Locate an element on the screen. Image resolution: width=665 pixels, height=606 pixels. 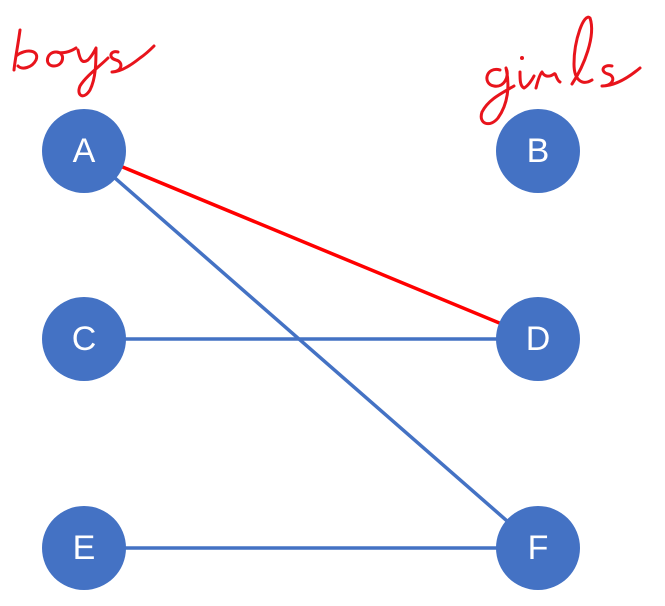
node-b-label: B is located at coordinates (538, 151).